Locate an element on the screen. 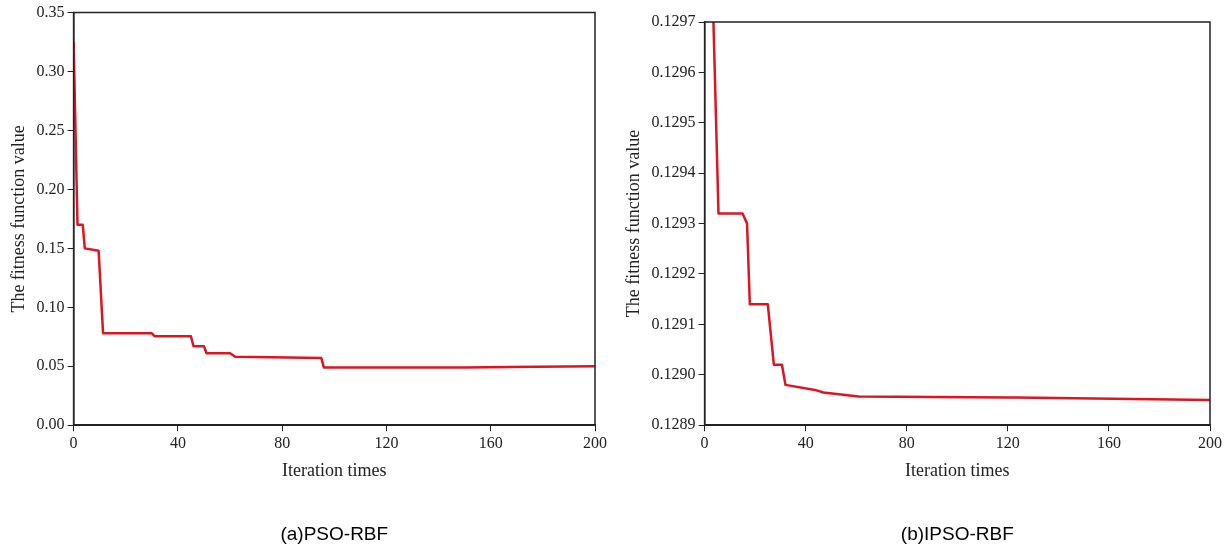  y-tick-label: 0.35 is located at coordinates (50, 11).